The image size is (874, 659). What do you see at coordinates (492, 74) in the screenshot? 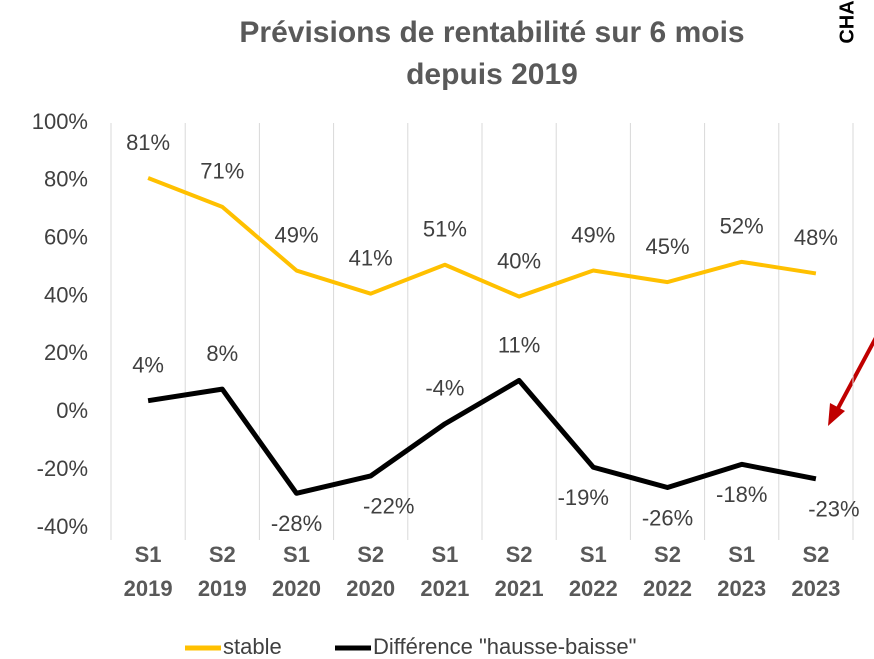
I see `chart-title: depuis 2019` at bounding box center [492, 74].